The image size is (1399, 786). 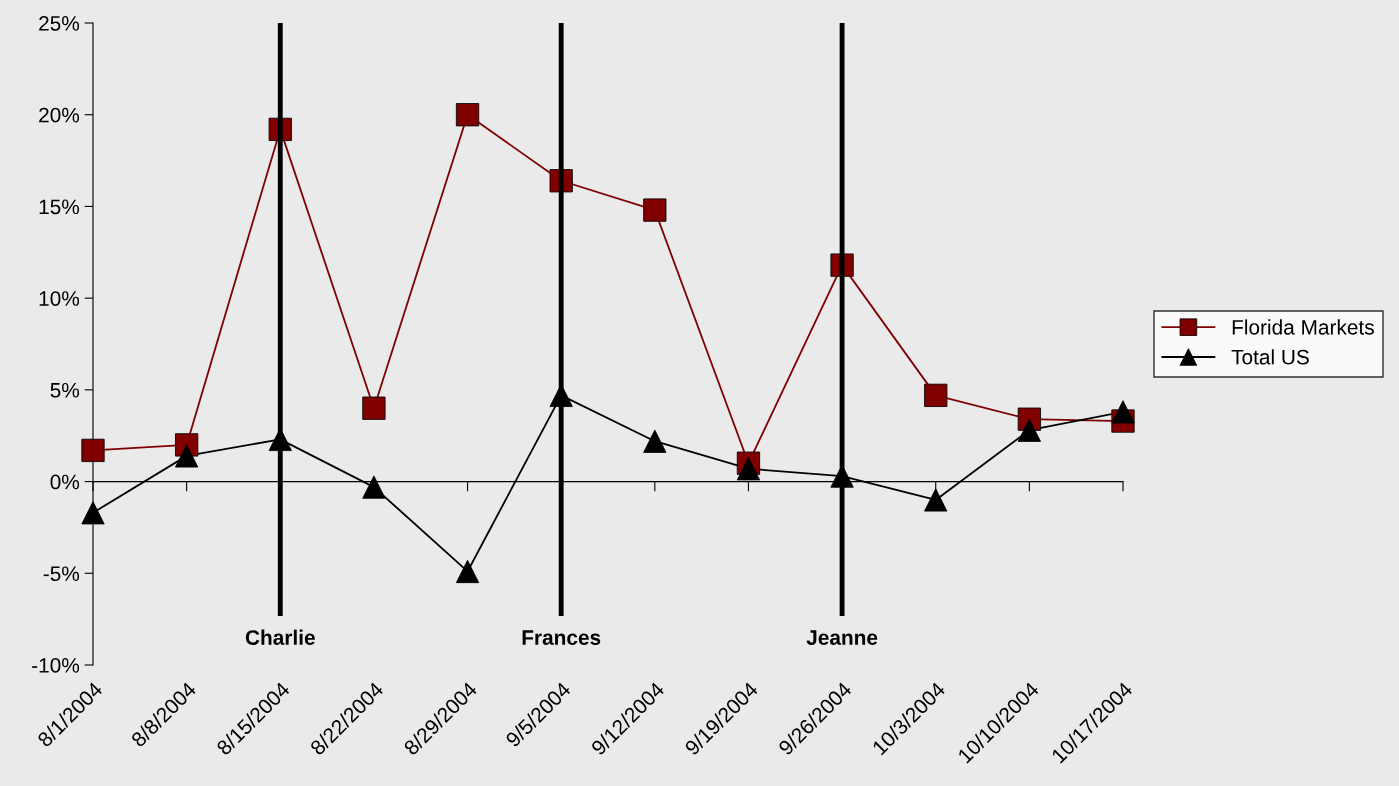 What do you see at coordinates (65, 390) in the screenshot?
I see `y-tick-label: 5%` at bounding box center [65, 390].